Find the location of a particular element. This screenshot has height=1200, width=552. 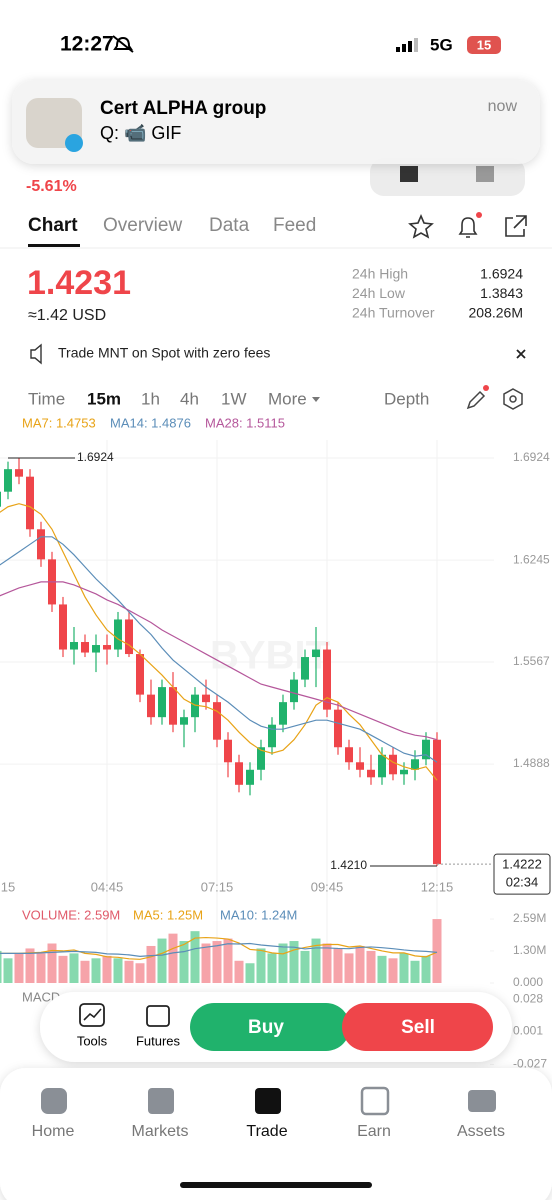

last-price-box is located at coordinates (522, 874).